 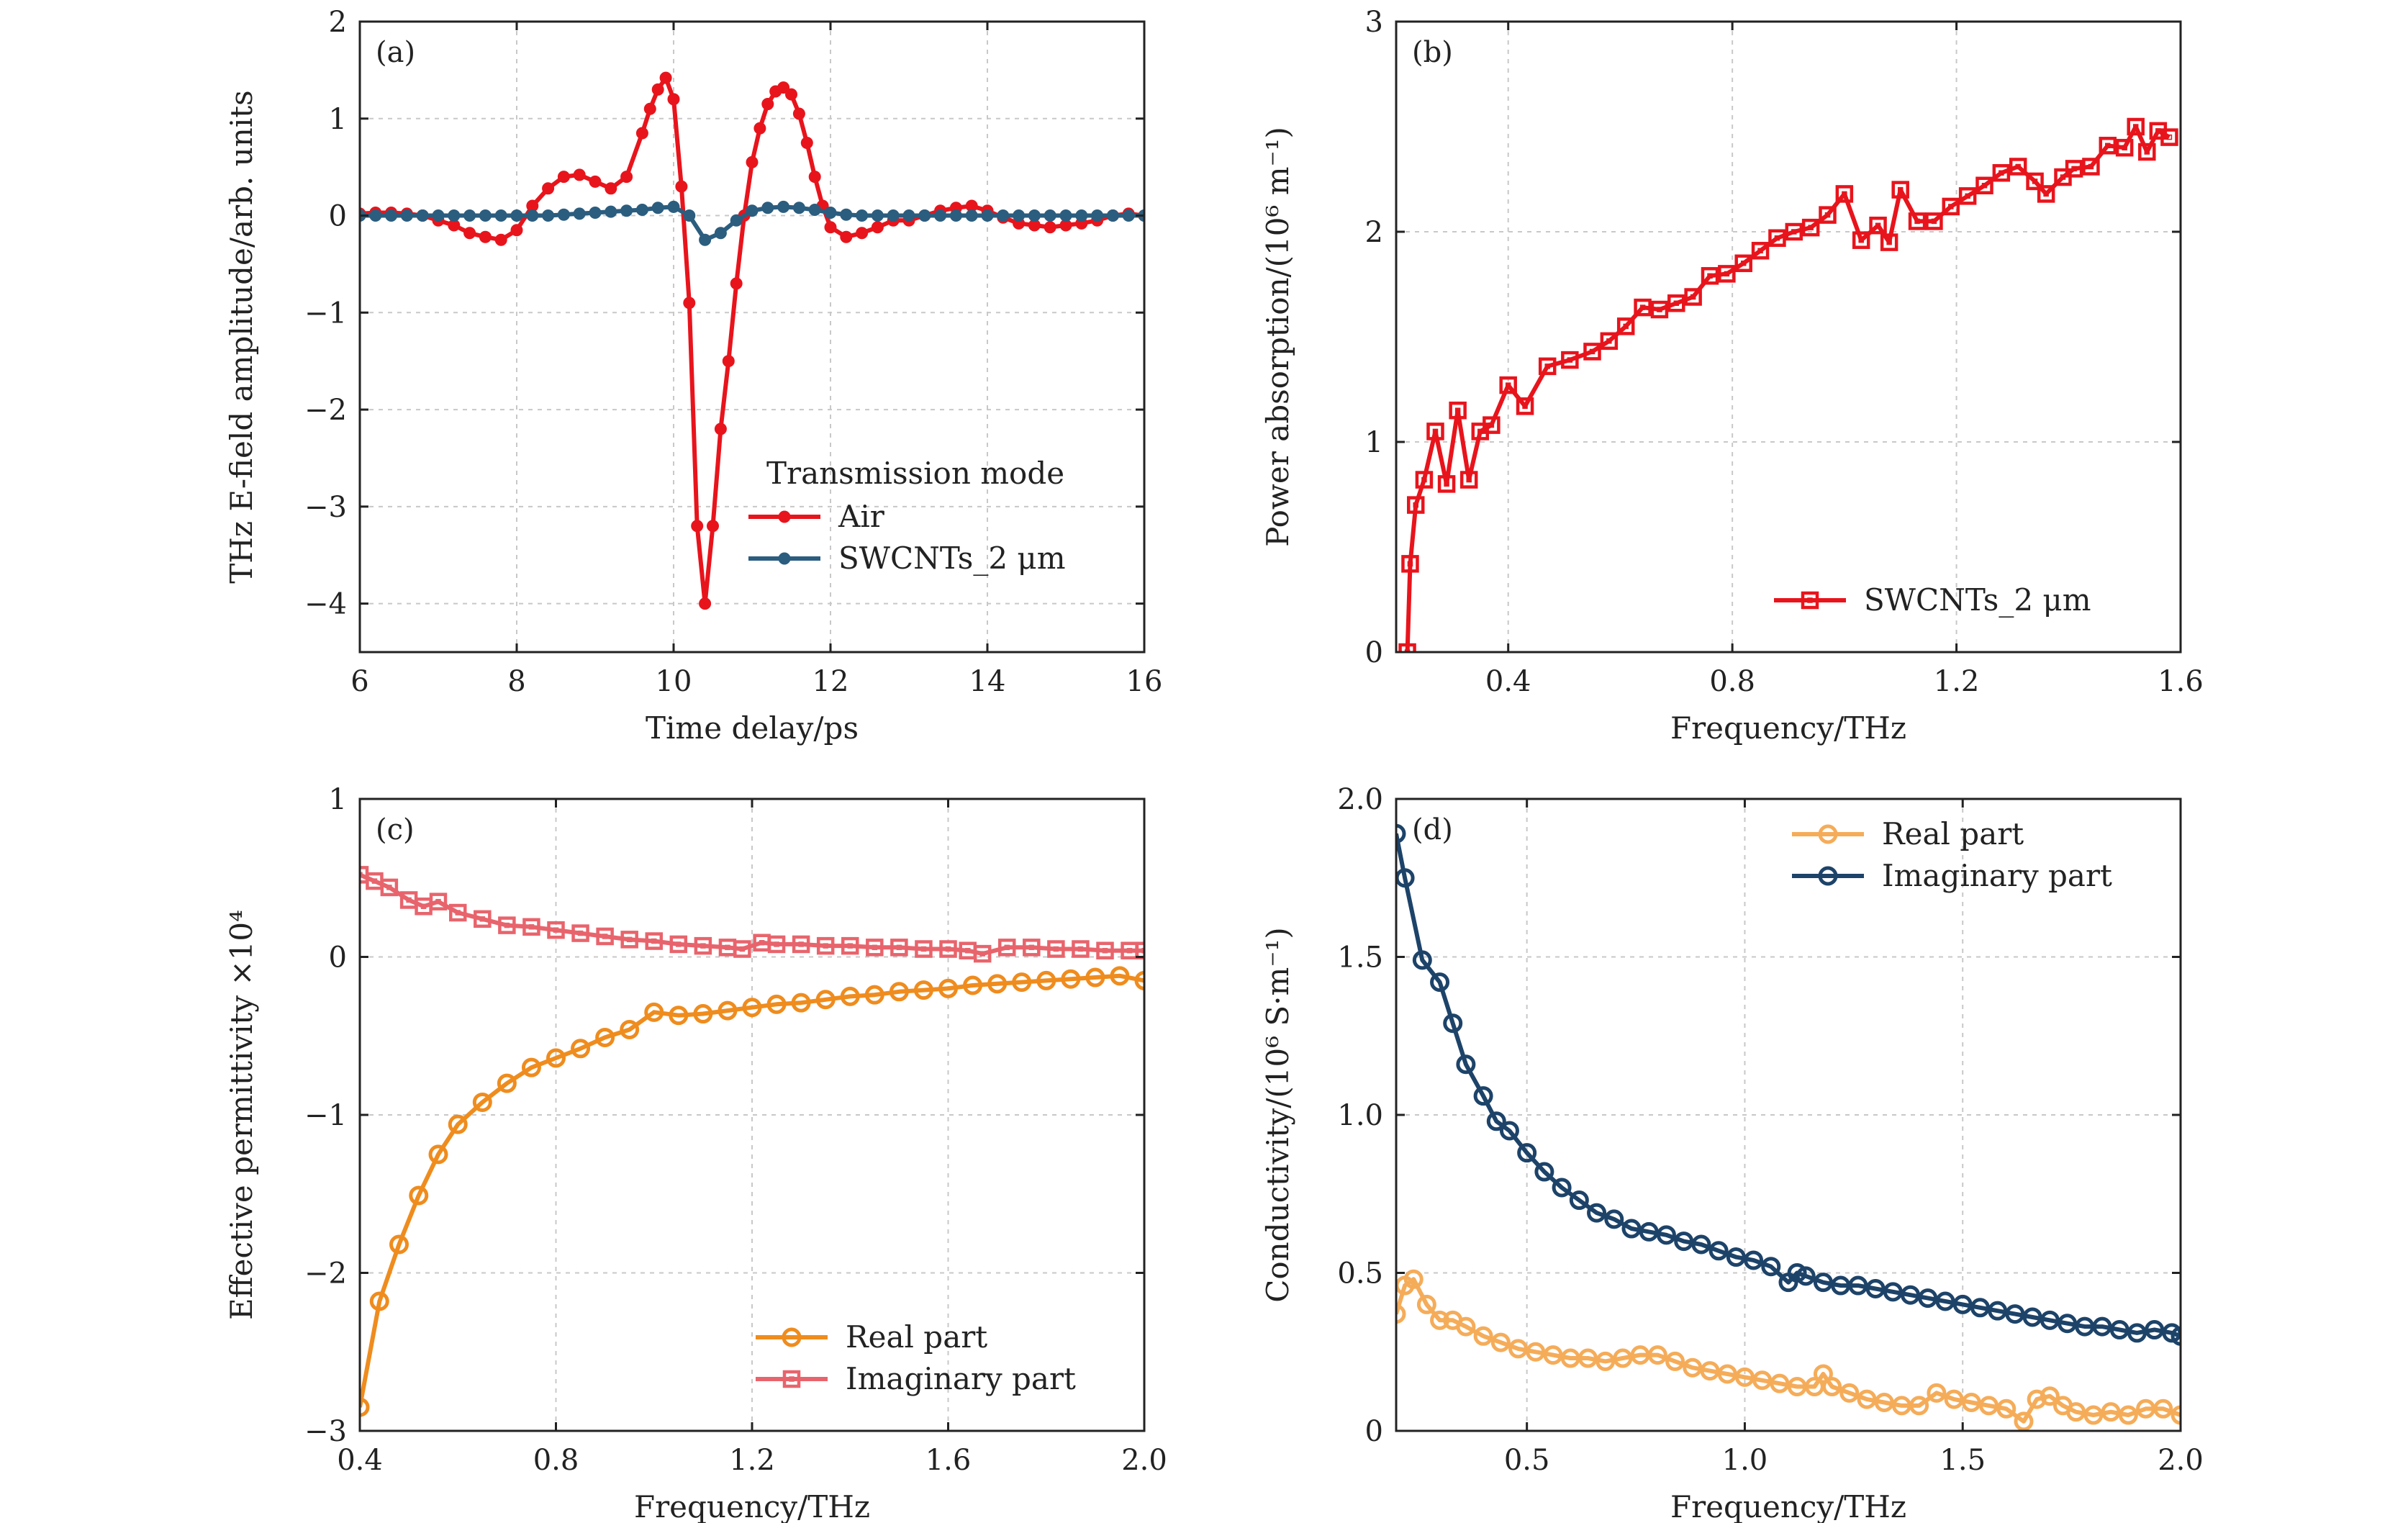 I want to click on y-tick-label: 1.0, so click(x=1360, y=1116).